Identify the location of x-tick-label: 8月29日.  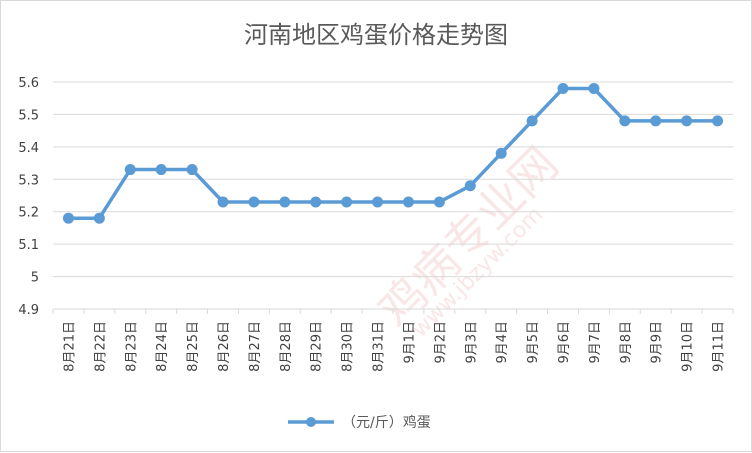
(317, 346).